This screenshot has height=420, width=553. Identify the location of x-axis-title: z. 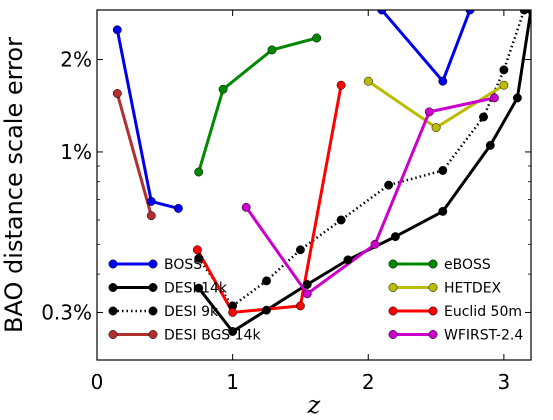
(314, 405).